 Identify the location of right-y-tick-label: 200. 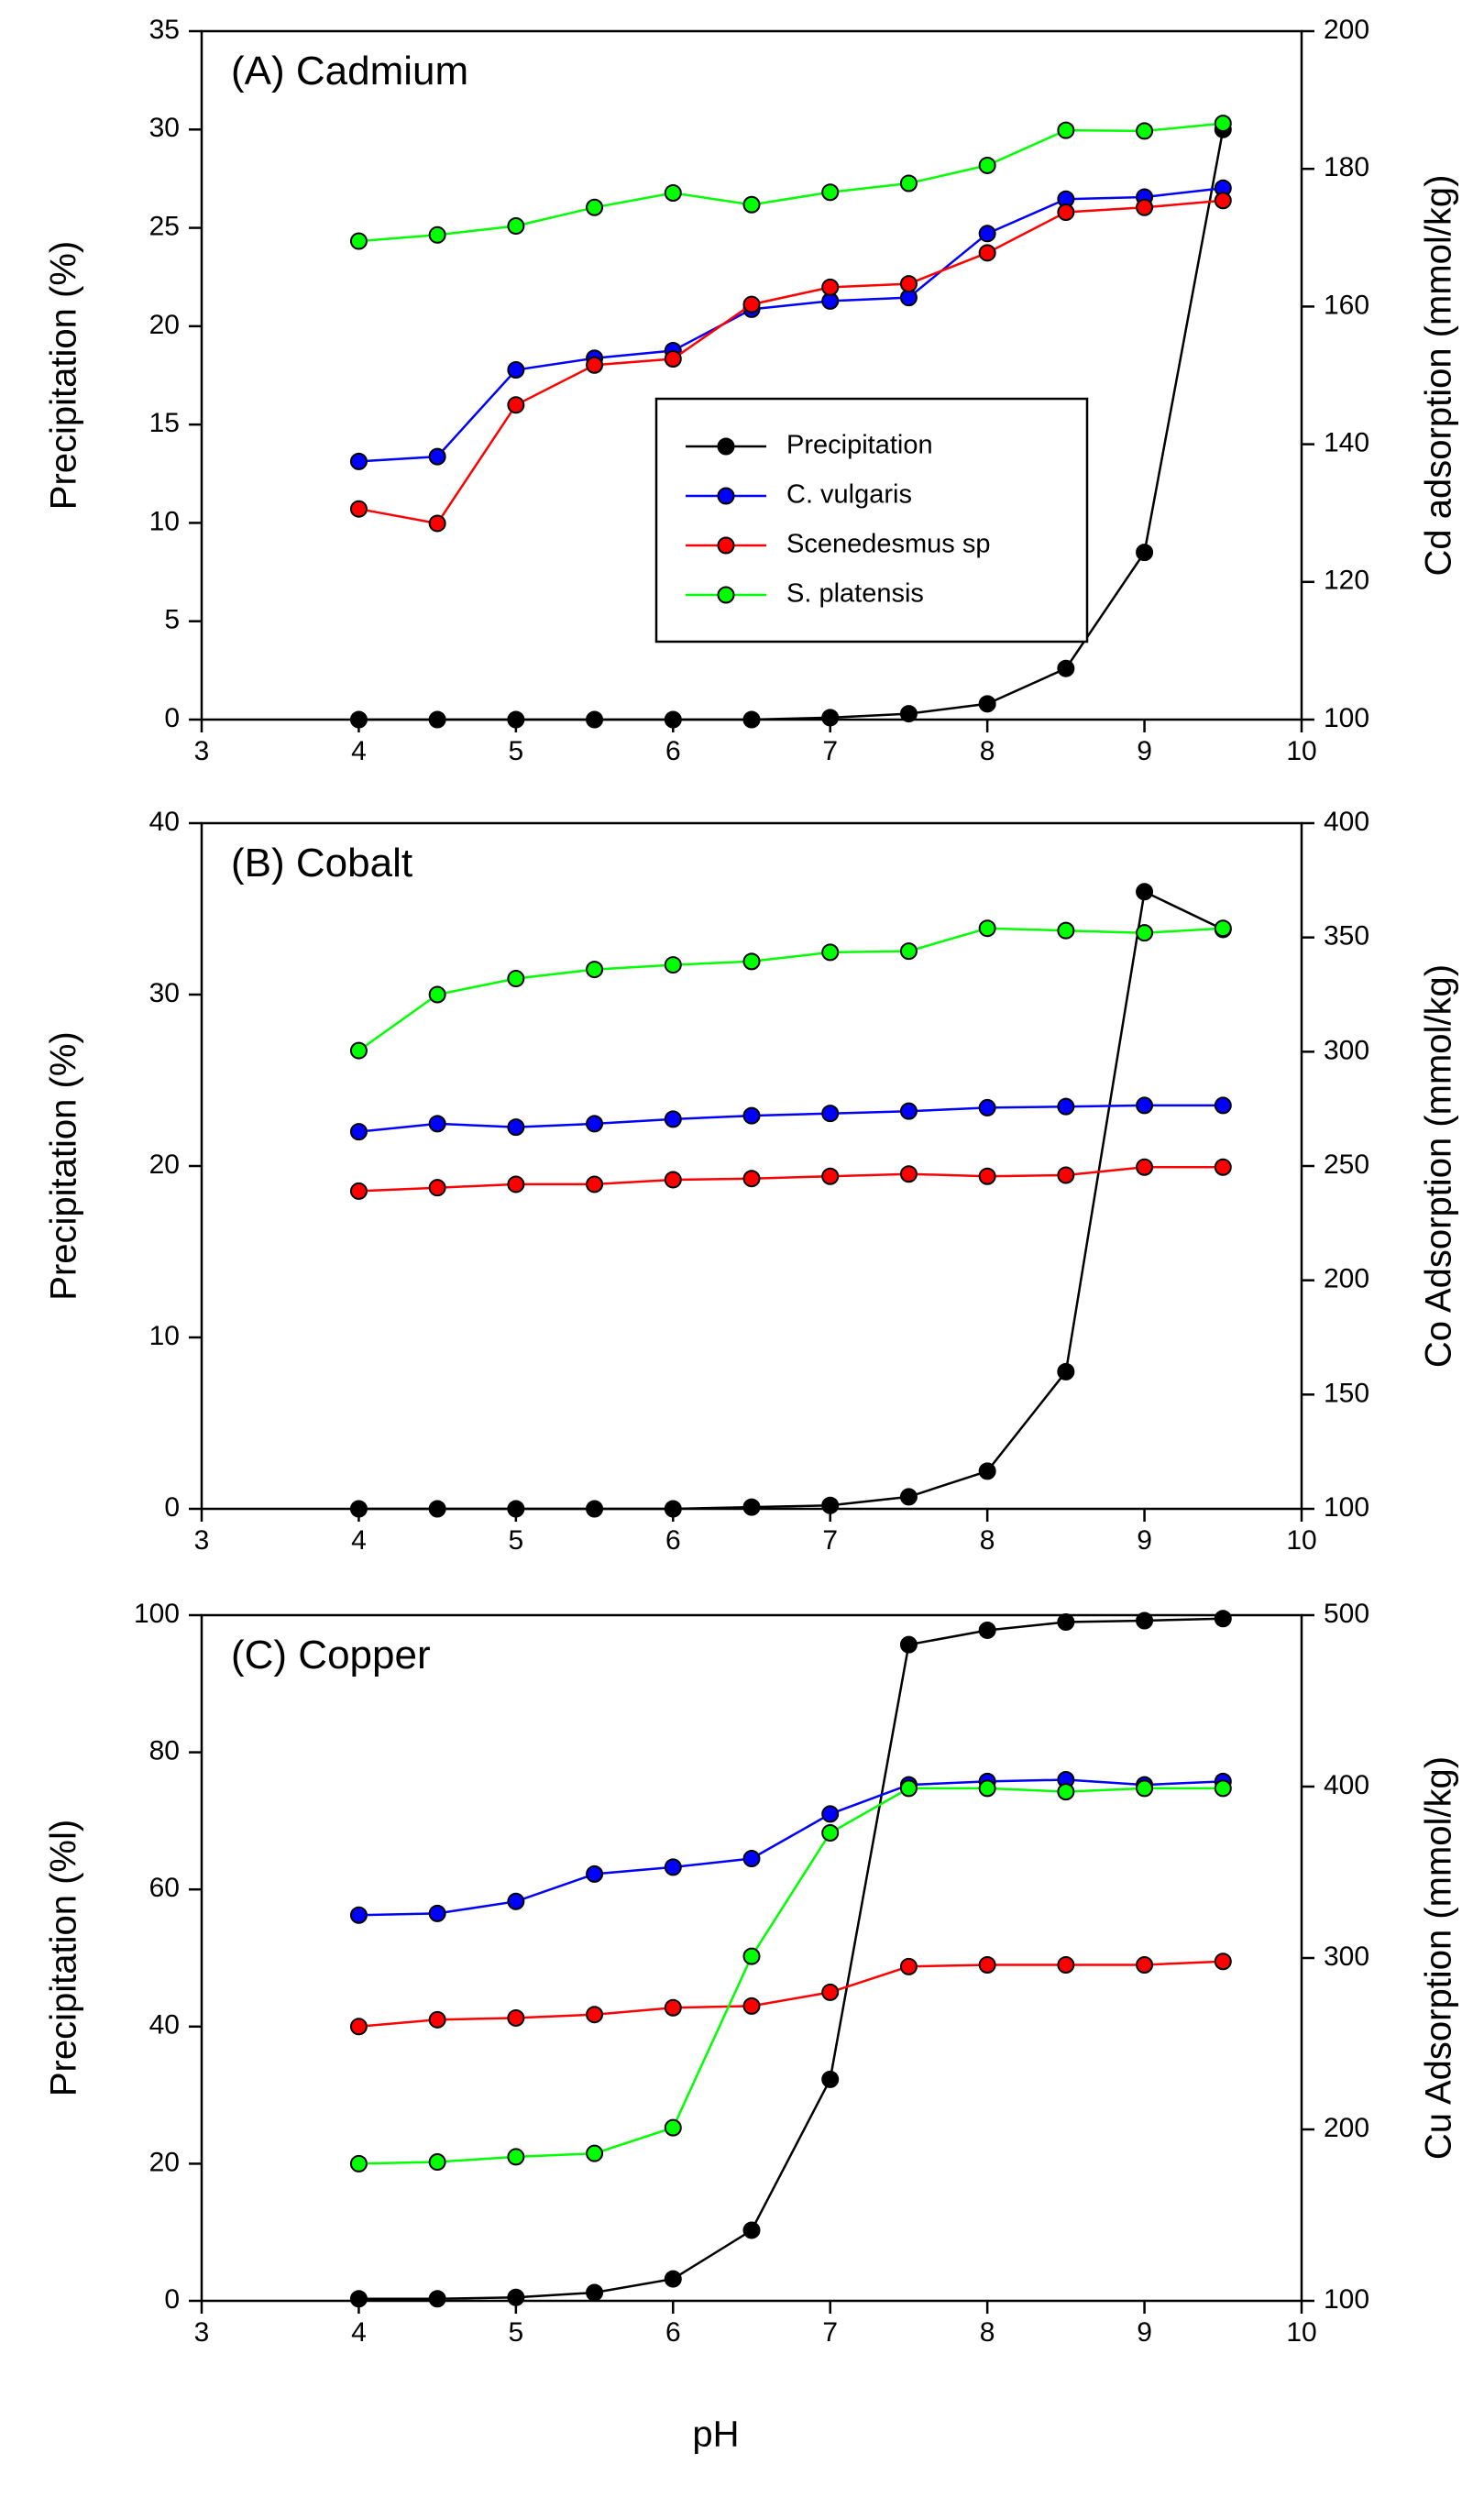
(1346, 1279).